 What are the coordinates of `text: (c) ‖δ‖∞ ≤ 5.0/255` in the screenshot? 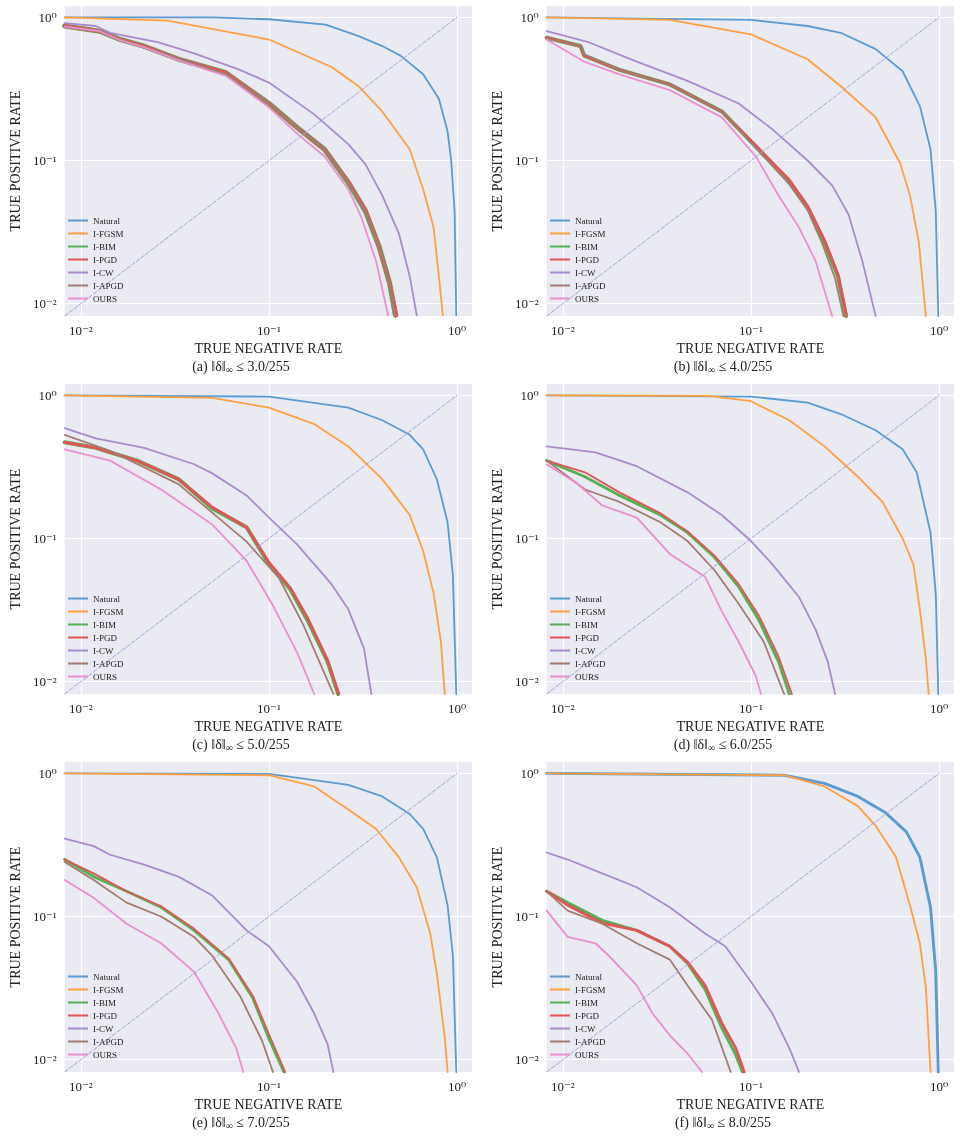 It's located at (241, 744).